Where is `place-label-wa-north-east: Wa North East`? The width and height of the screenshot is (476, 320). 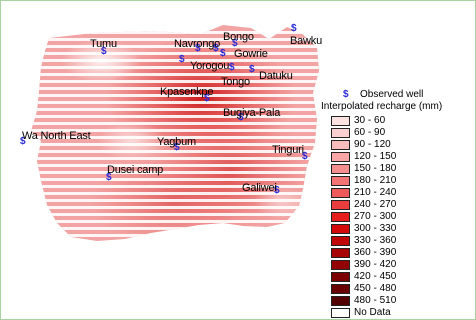 place-label-wa-north-east: Wa North East is located at coordinates (56, 136).